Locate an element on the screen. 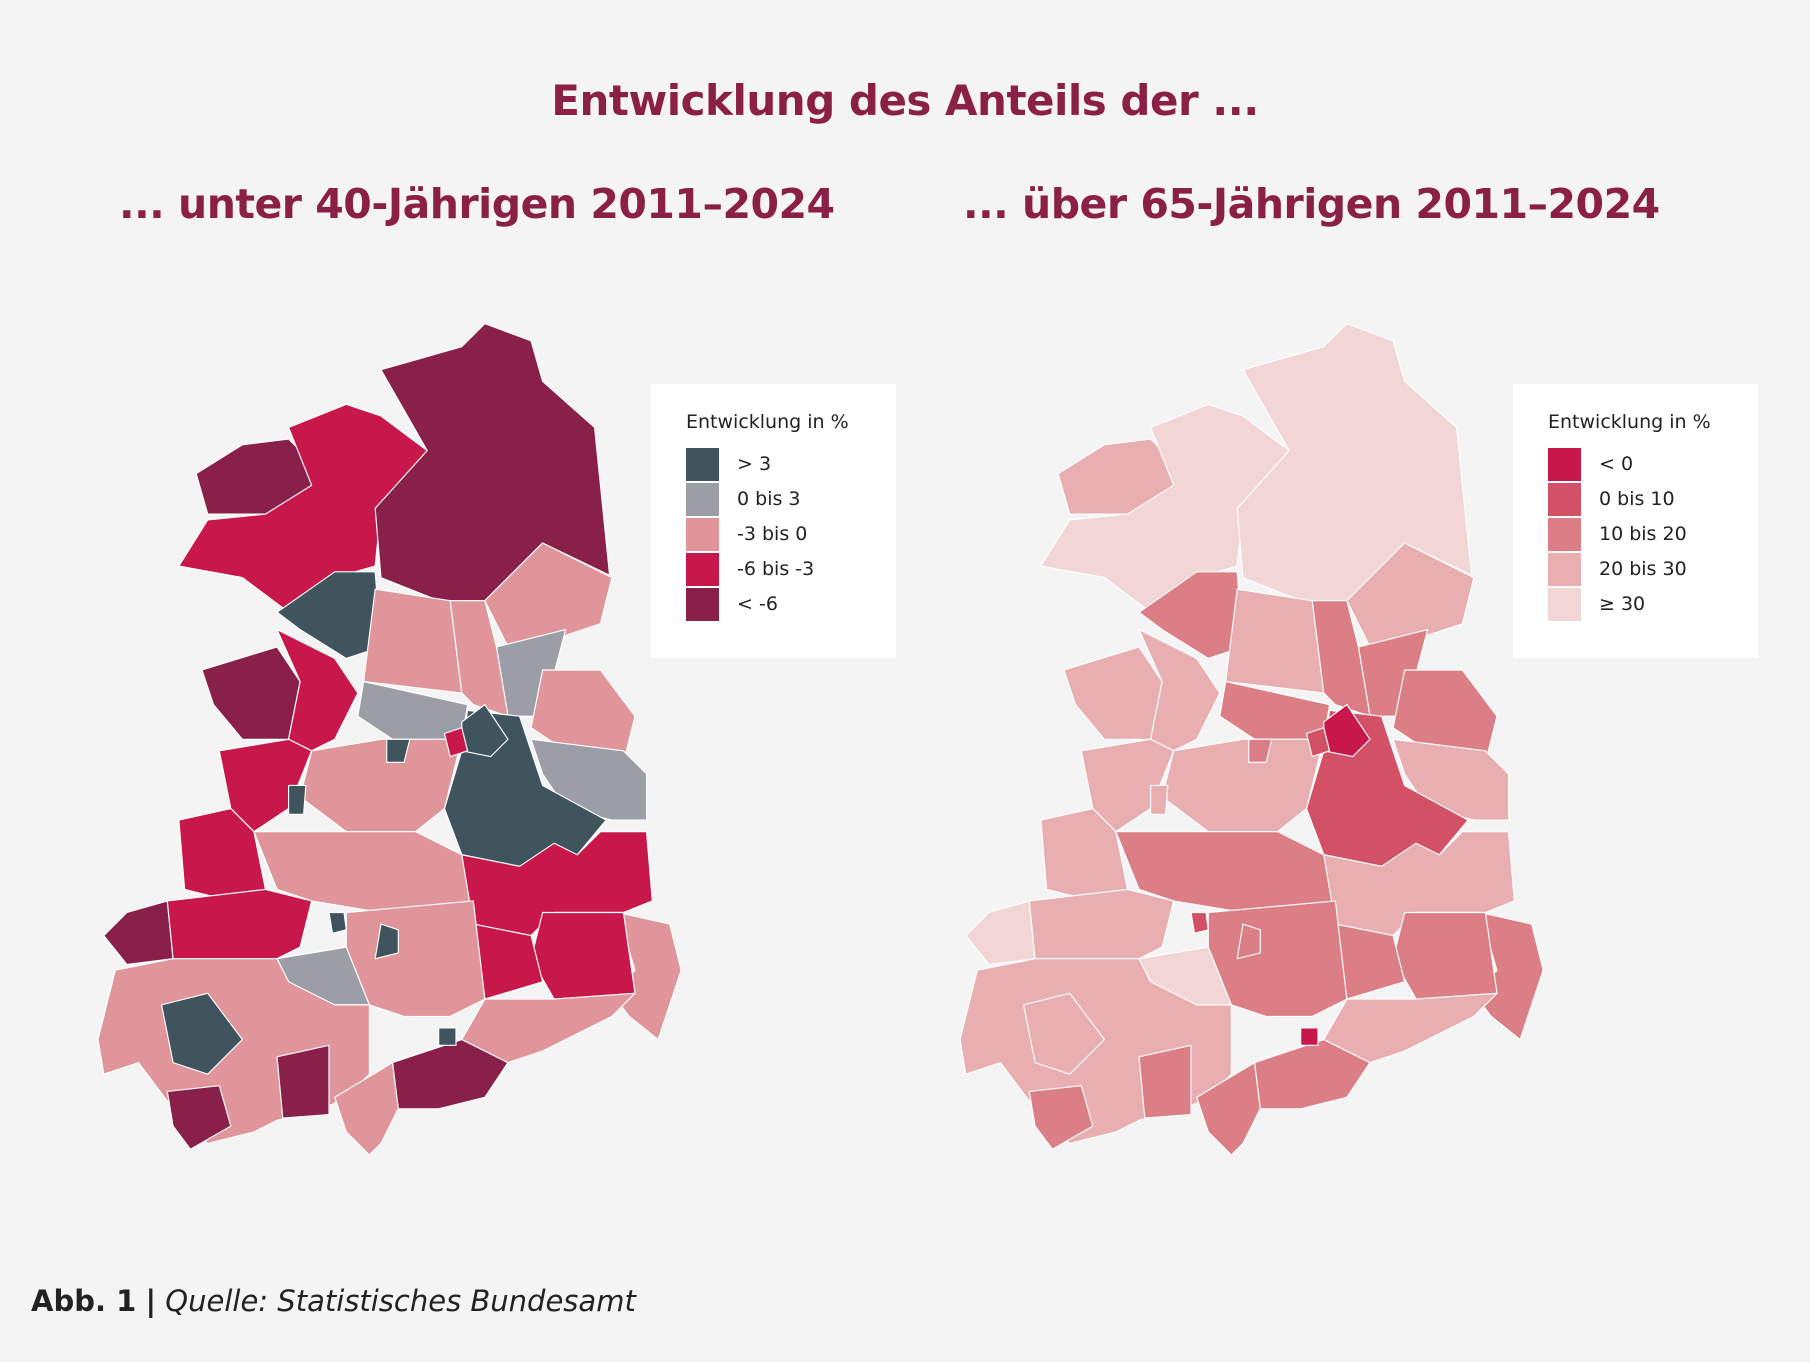 Image resolution: width=1810 pixels, height=1362 pixels. legend-label: -3 bis 0 is located at coordinates (772, 534).